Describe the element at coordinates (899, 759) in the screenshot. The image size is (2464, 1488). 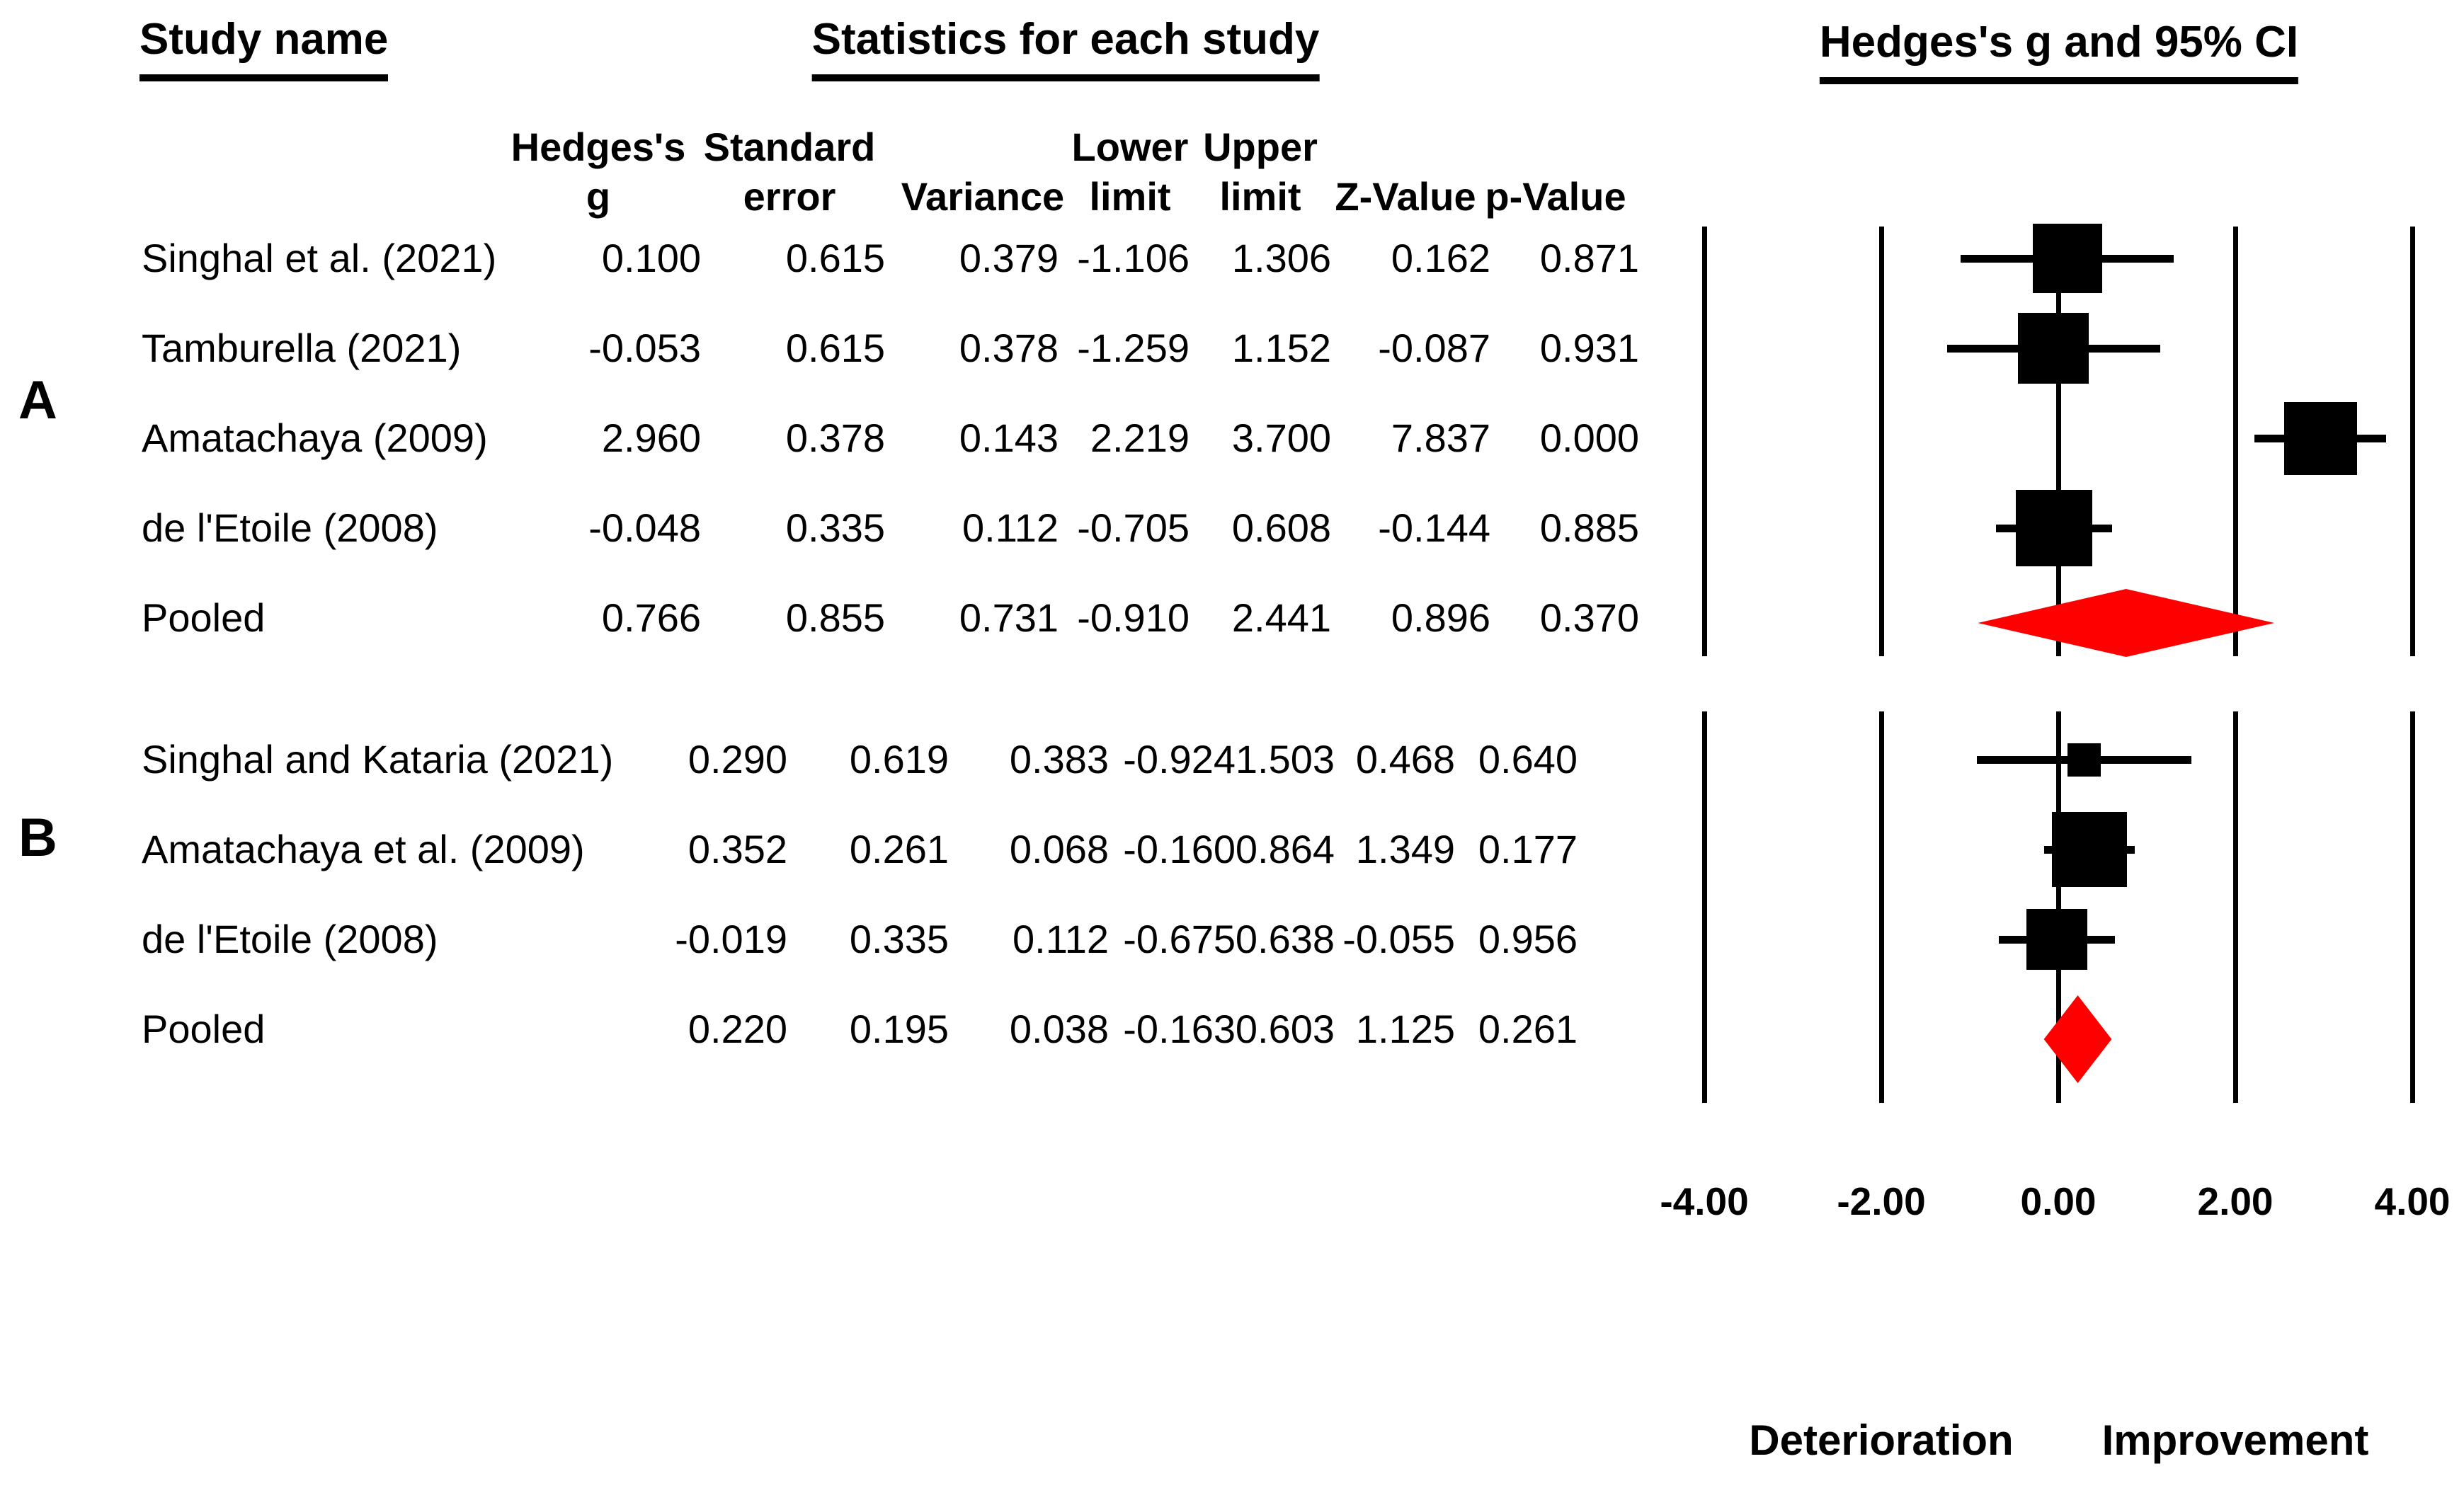
I see `stat-cell-se: 0.619` at that location.